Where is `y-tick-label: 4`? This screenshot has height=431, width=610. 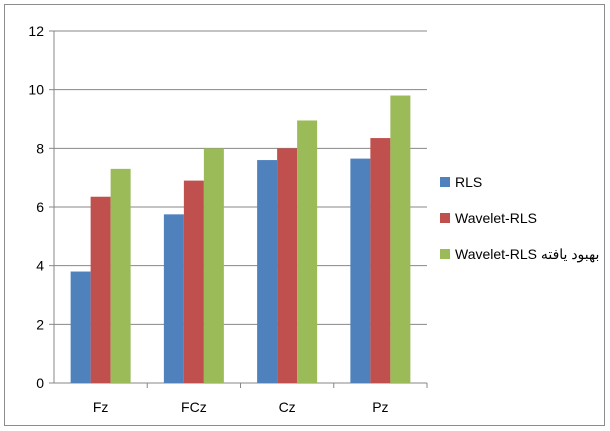 y-tick-label: 4 is located at coordinates (40, 266).